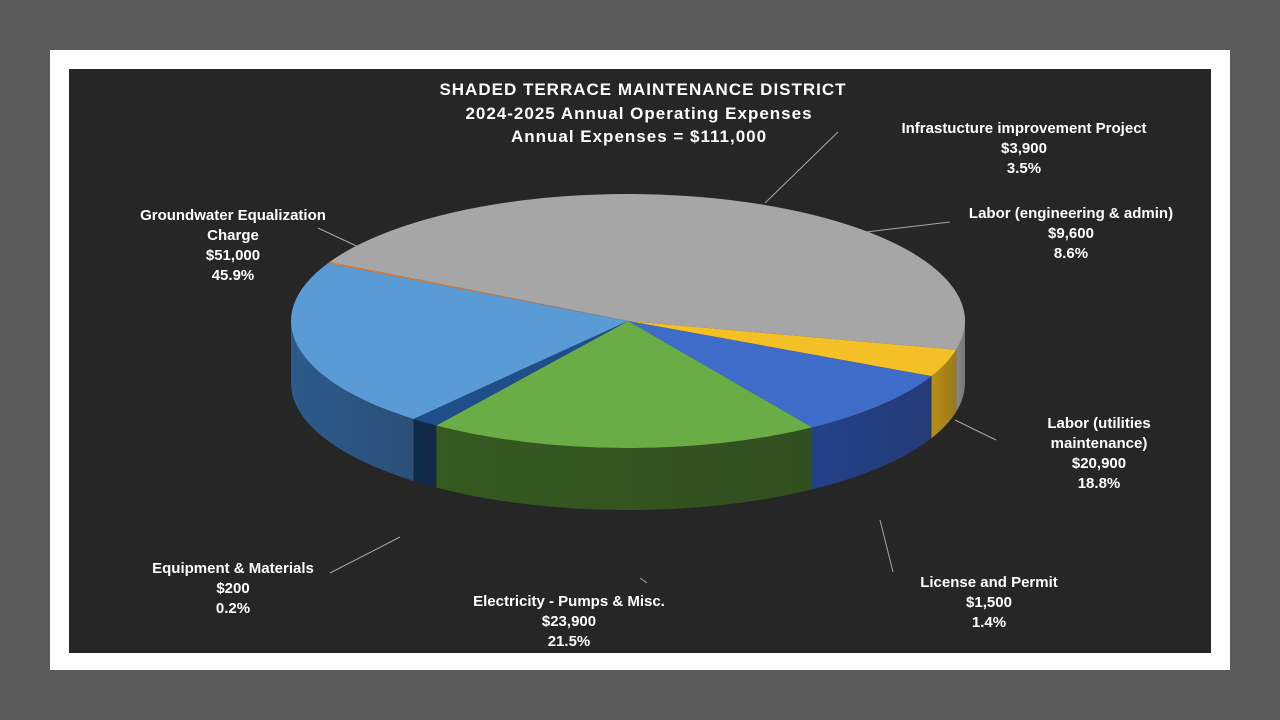 The image size is (1280, 720). I want to click on data-label-4: License and Permit $1,500 1.4%, so click(989, 602).